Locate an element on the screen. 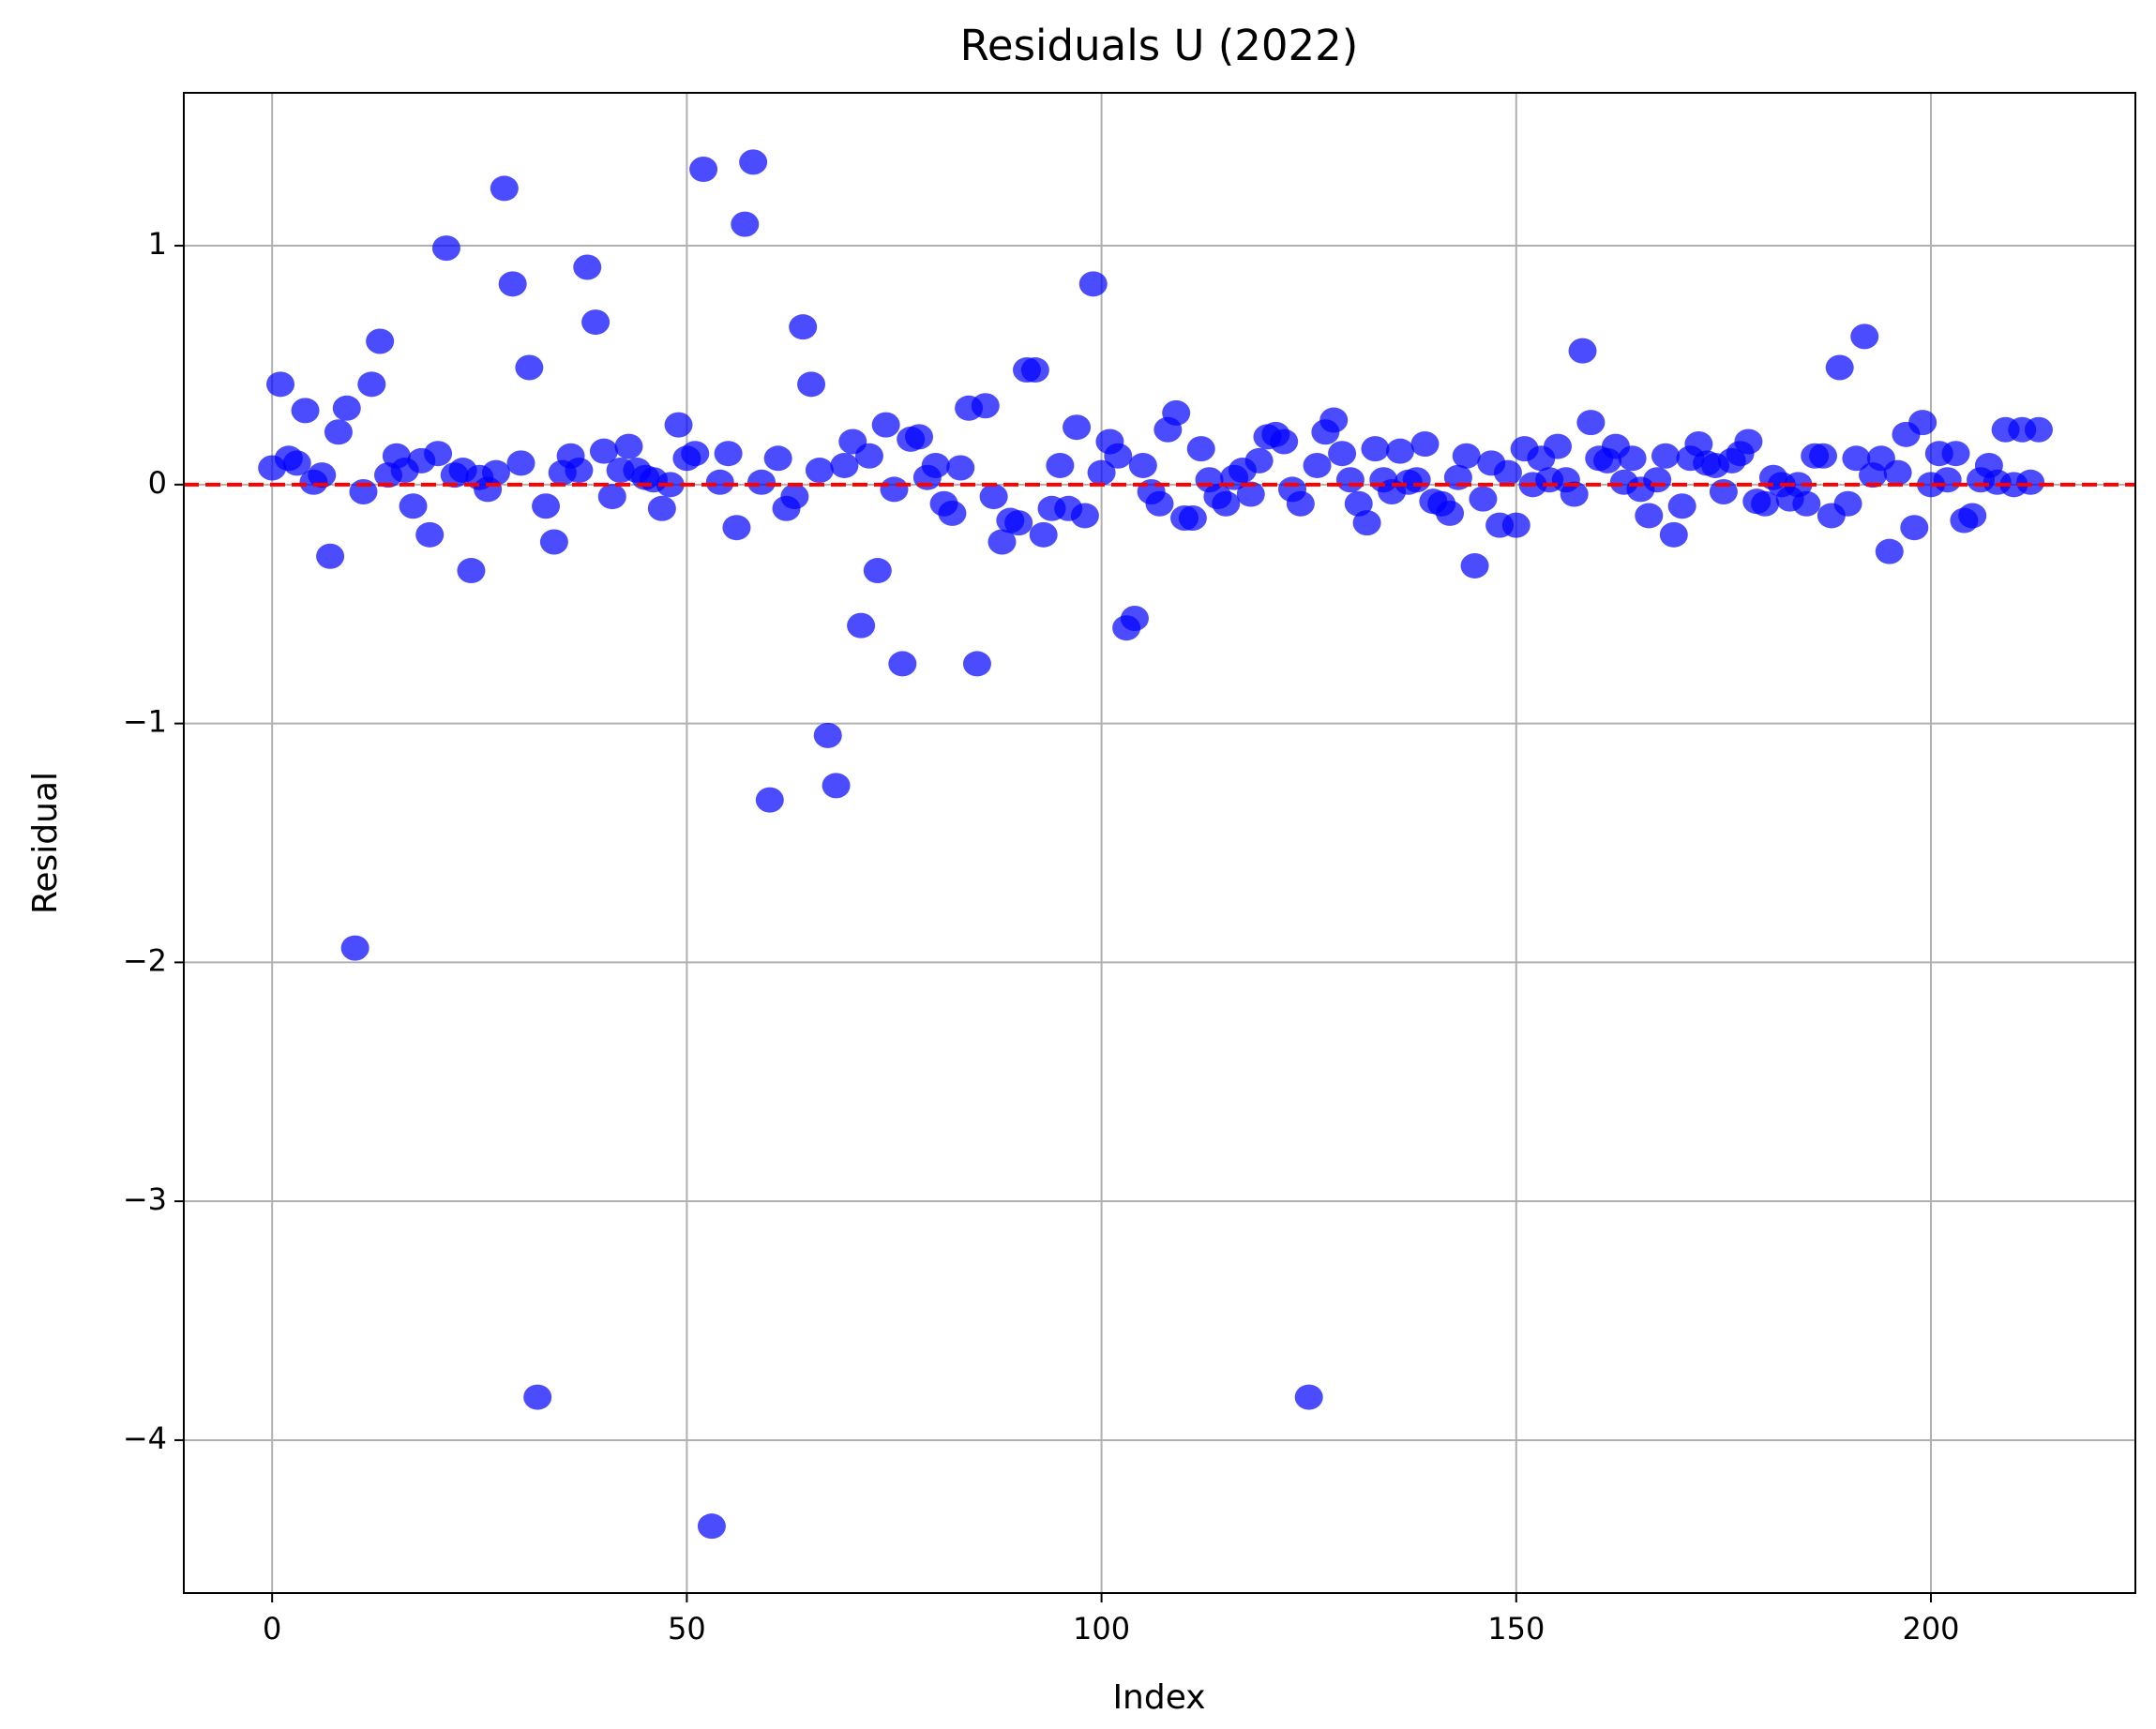  y-axis-label: Residual is located at coordinates (45, 843).